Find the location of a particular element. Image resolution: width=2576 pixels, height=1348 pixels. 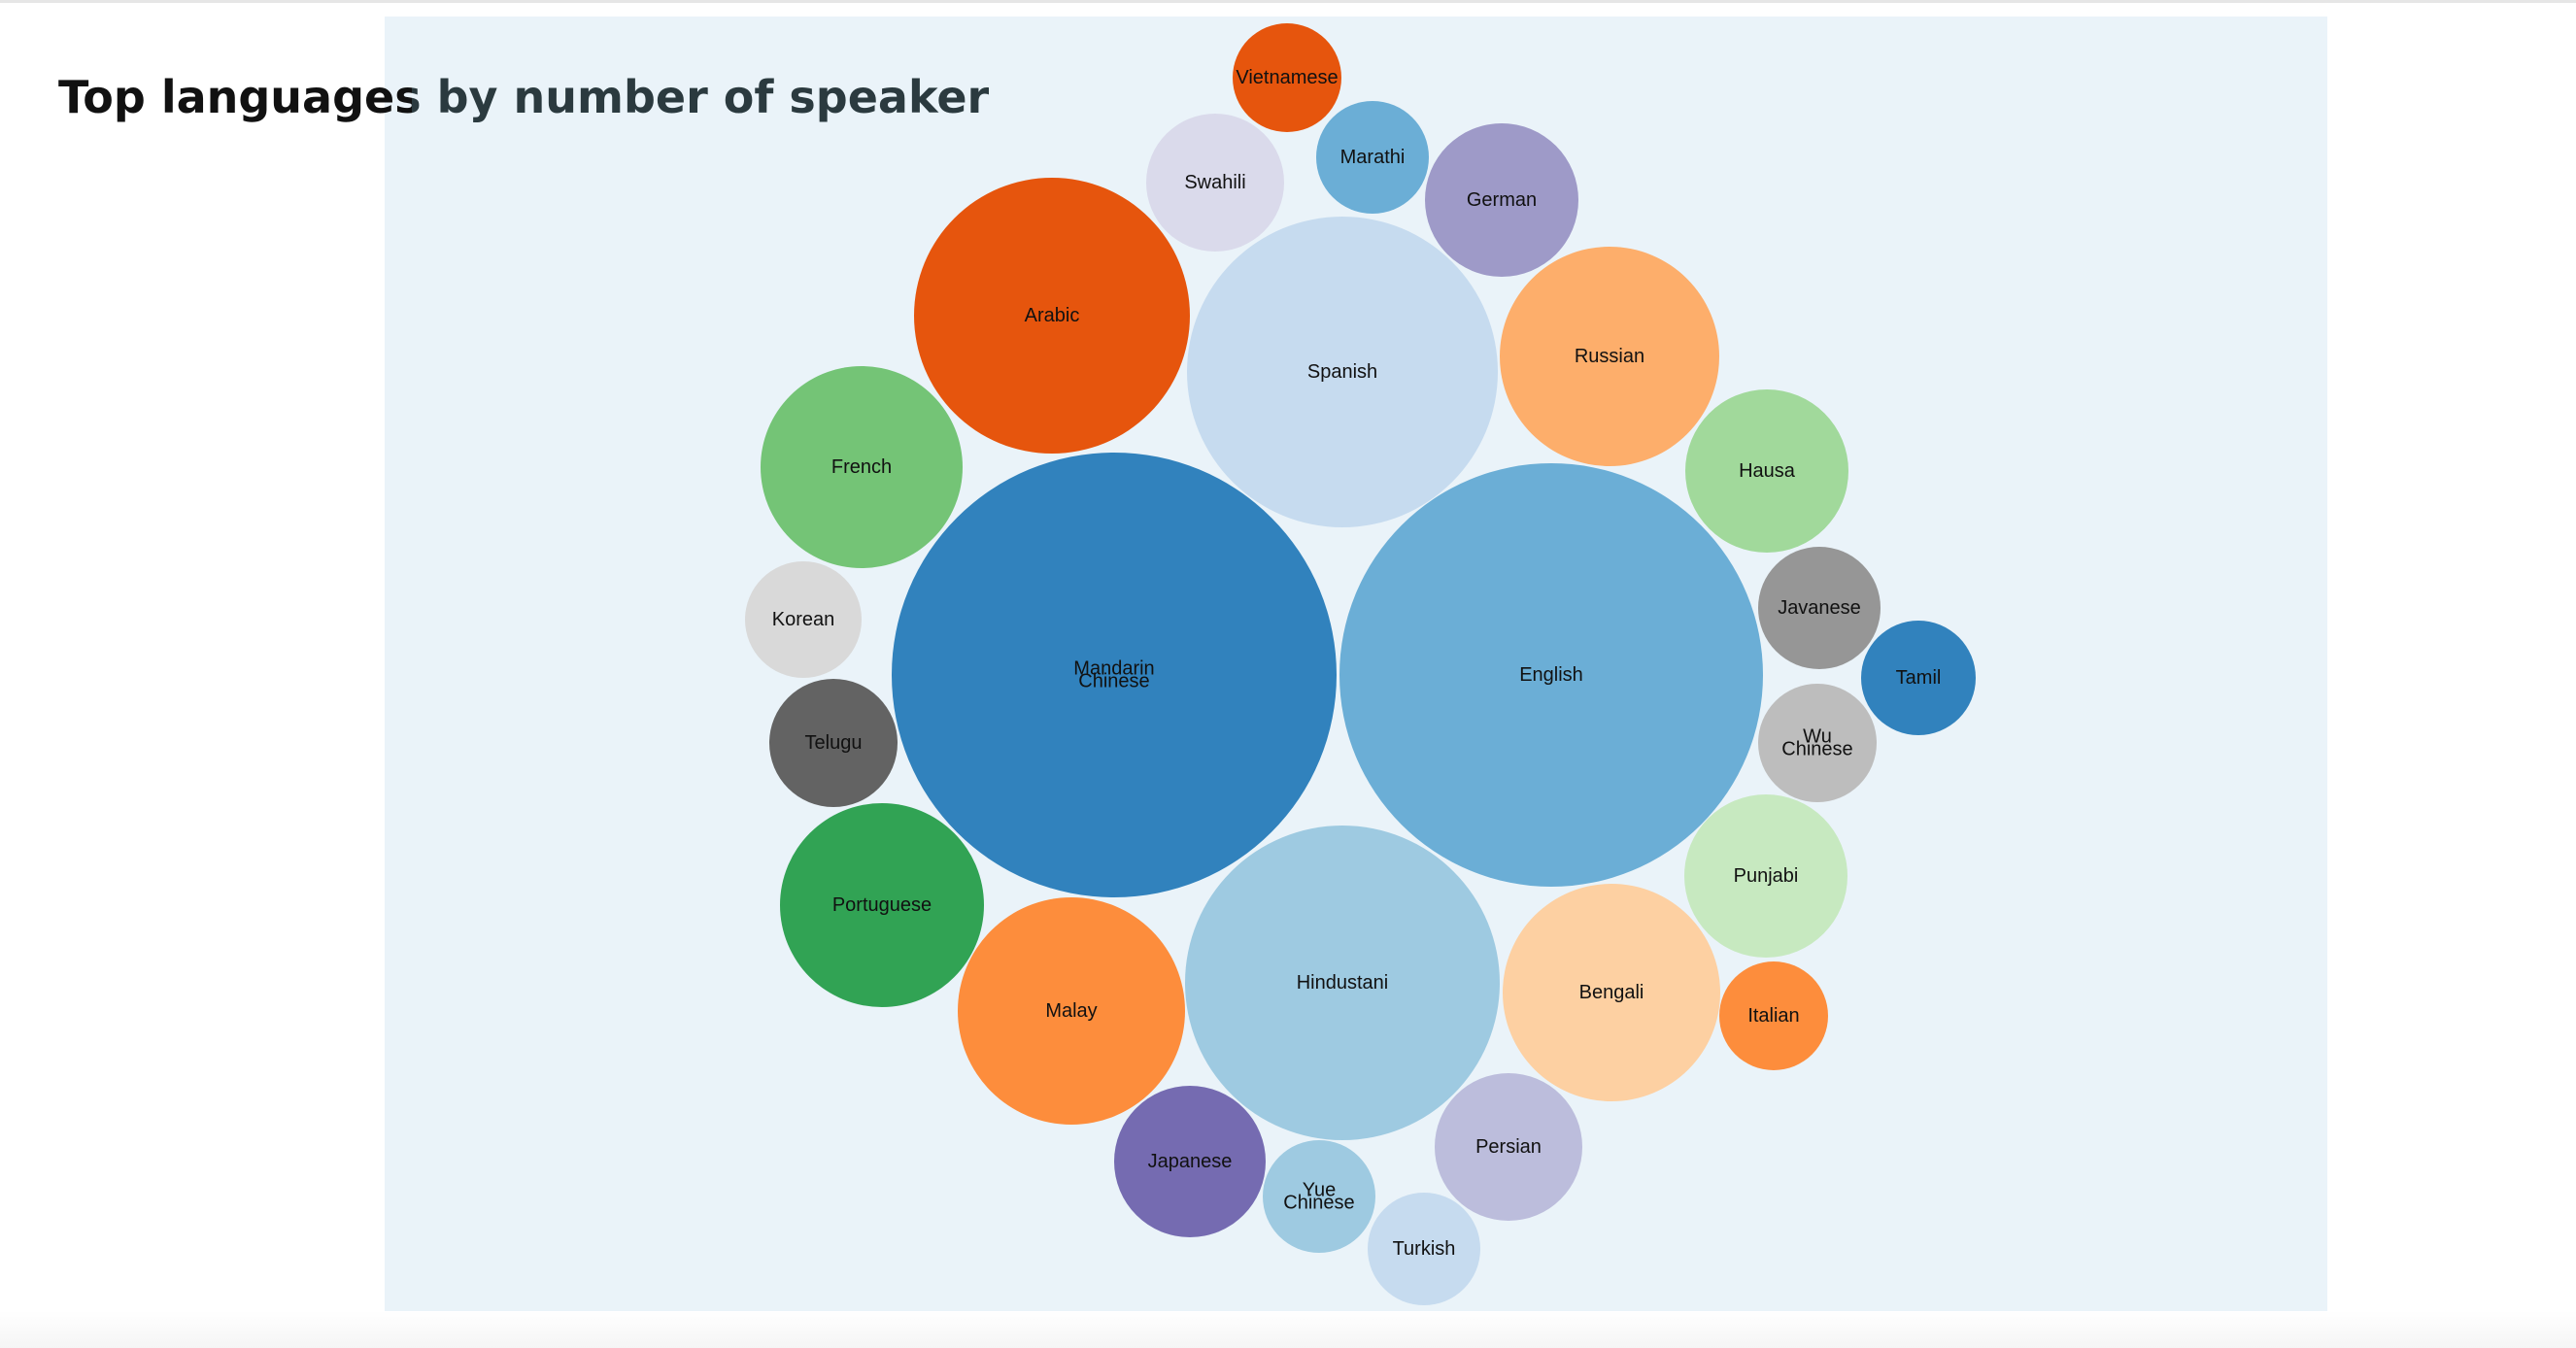

bubble-label-persian: Persian is located at coordinates (1508, 1147).